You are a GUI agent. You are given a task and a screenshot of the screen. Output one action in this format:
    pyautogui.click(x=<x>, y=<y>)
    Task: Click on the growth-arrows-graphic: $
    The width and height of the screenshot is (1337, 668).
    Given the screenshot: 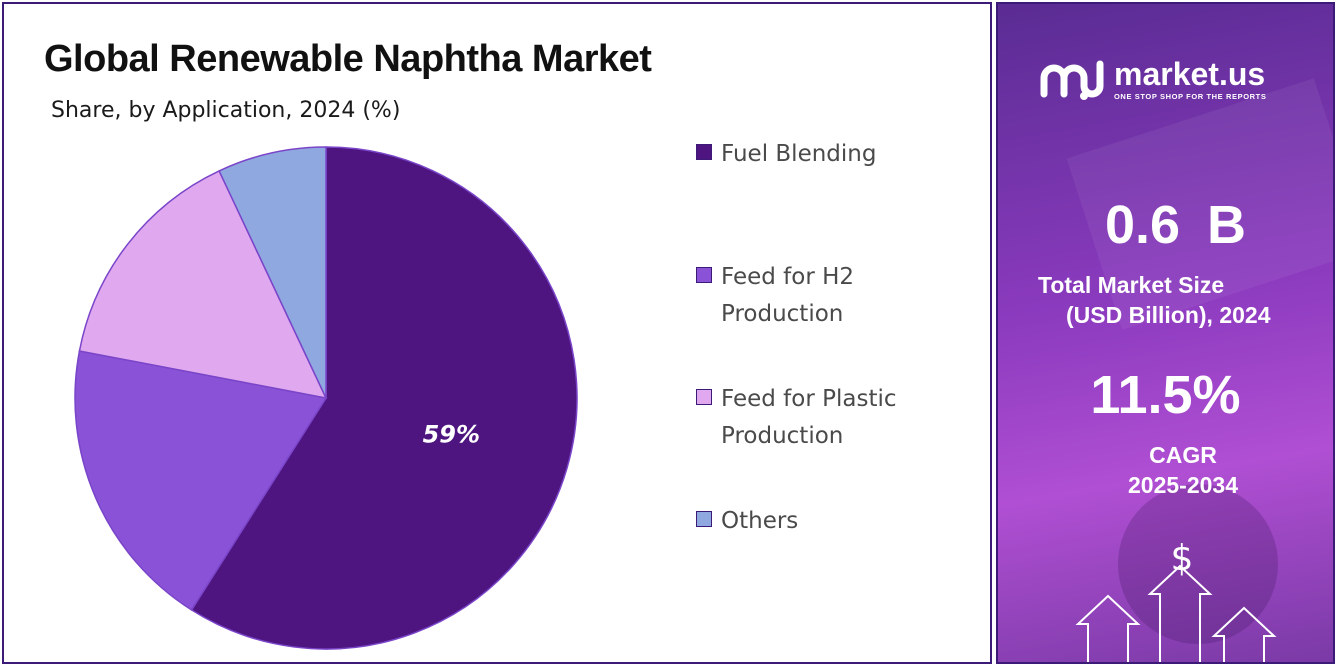 What is the action you would take?
    pyautogui.click(x=1176, y=600)
    